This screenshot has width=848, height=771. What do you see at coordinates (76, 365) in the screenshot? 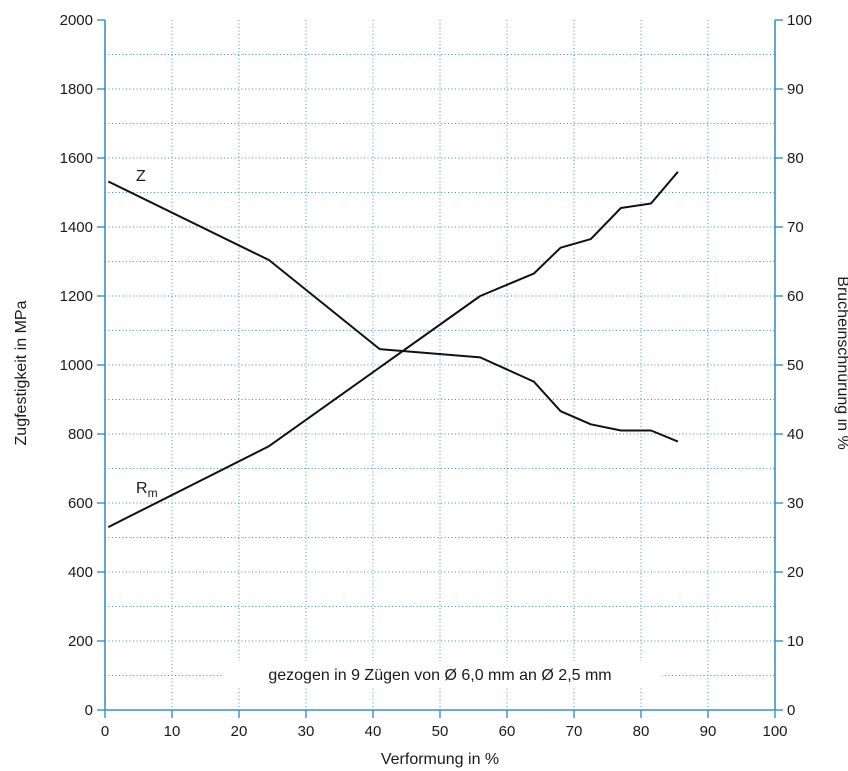
I see `y-left-tick-label: 1000` at bounding box center [76, 365].